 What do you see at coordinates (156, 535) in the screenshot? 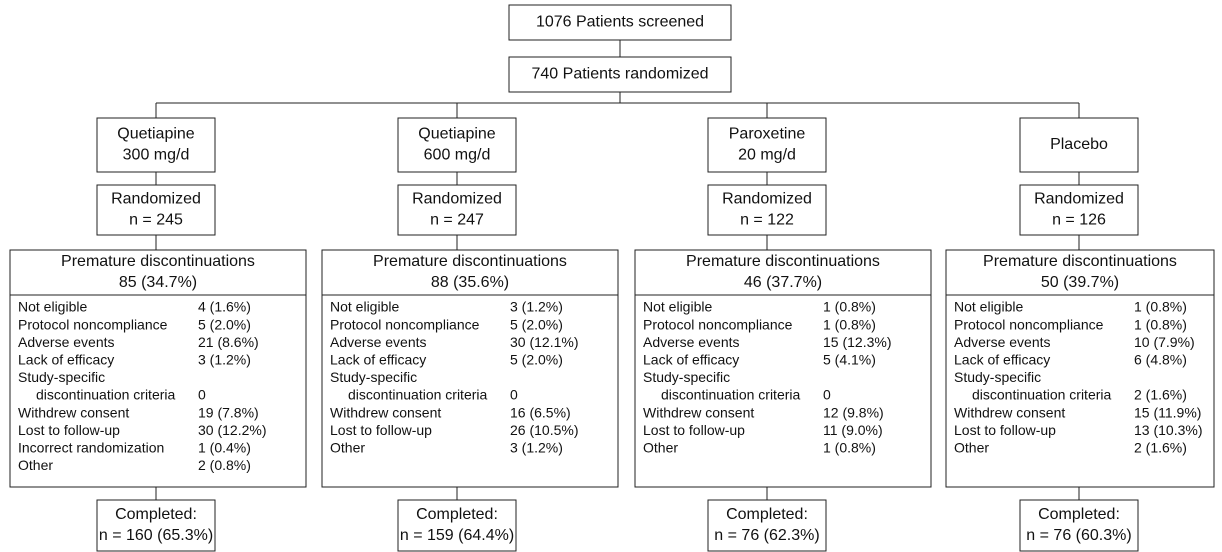
I see `completed-box-text: n = 160 (65.3%)` at bounding box center [156, 535].